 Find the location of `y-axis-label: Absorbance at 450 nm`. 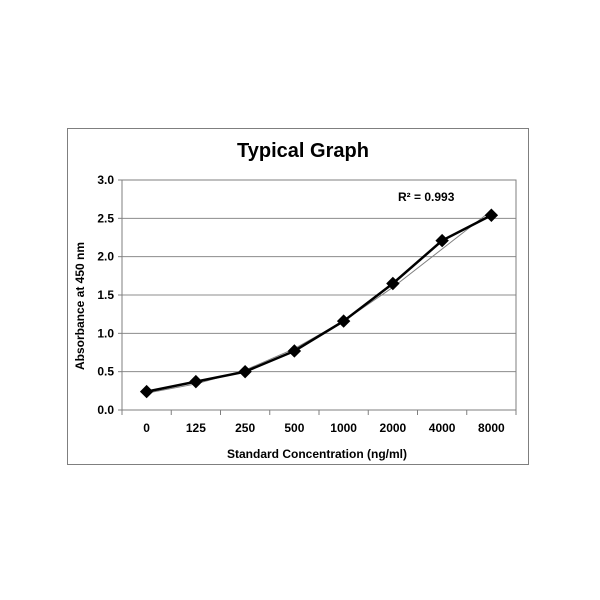

y-axis-label: Absorbance at 450 nm is located at coordinates (80, 306).